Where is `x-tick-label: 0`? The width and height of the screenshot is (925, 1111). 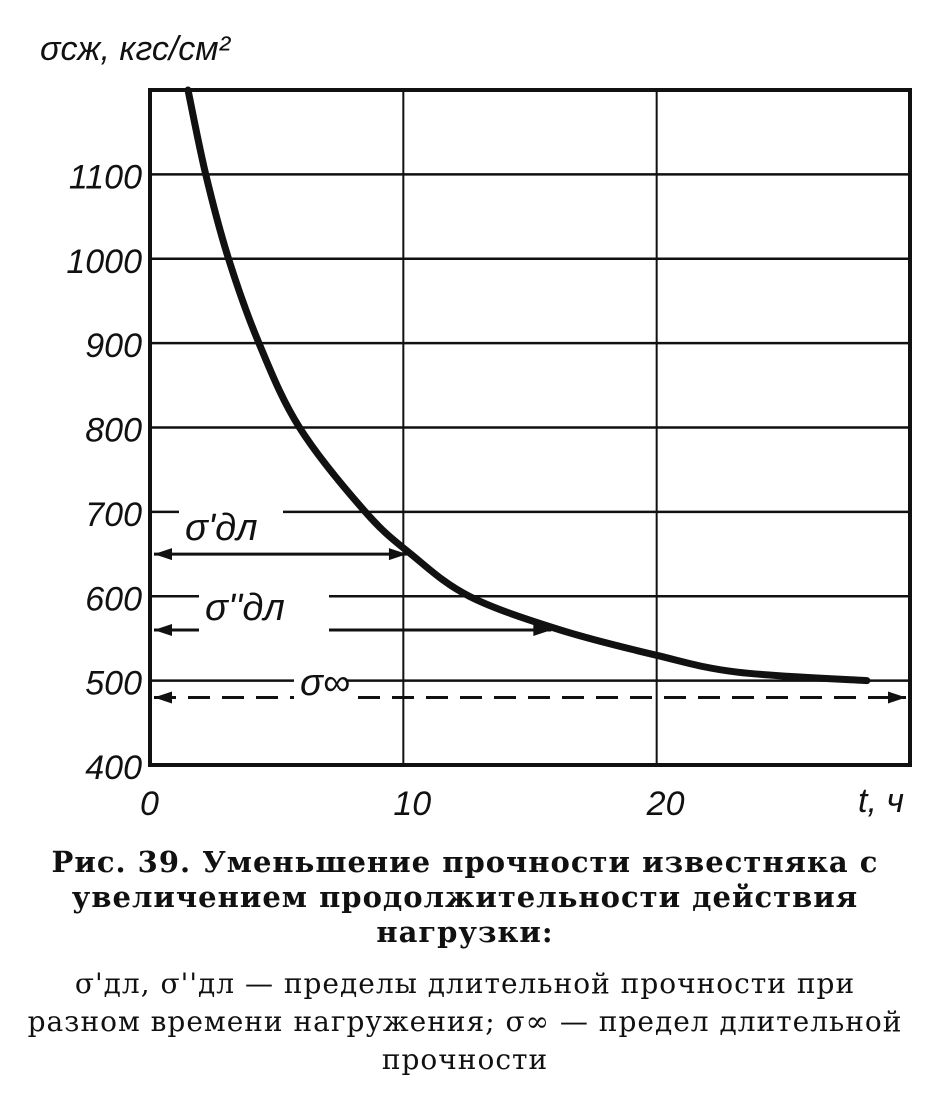
x-tick-label: 0 is located at coordinates (149, 804).